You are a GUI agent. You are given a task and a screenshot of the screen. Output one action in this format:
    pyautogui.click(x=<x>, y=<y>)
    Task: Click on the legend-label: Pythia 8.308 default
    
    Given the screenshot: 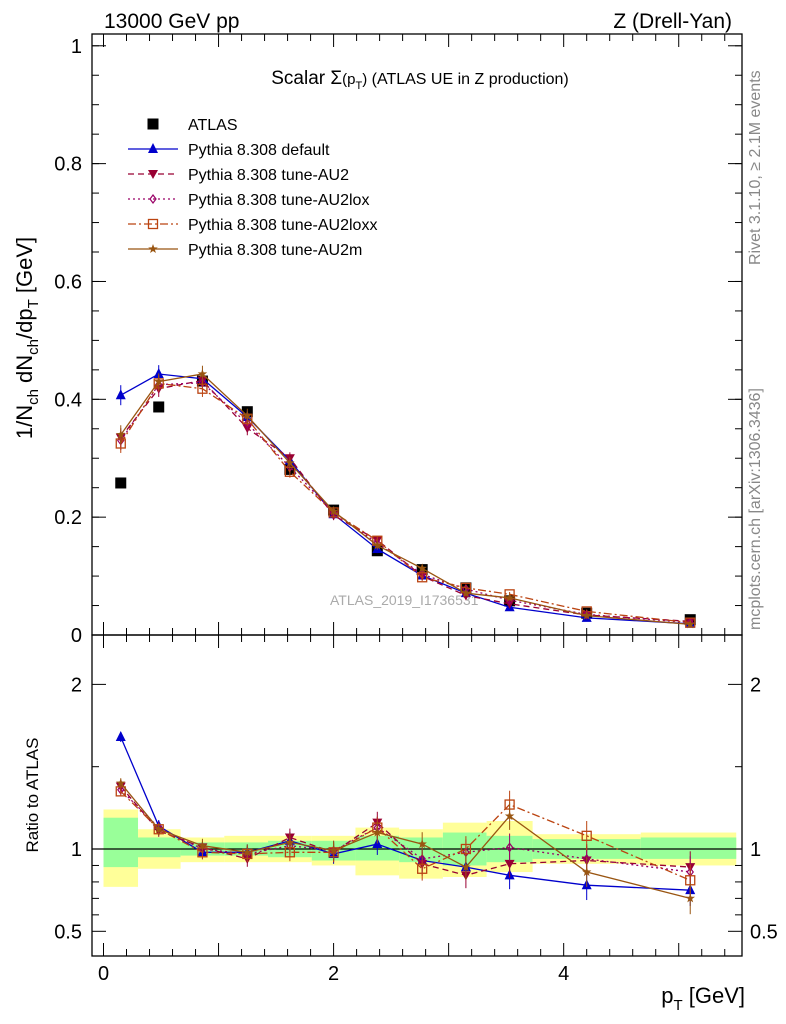 What is the action you would take?
    pyautogui.click(x=259, y=150)
    